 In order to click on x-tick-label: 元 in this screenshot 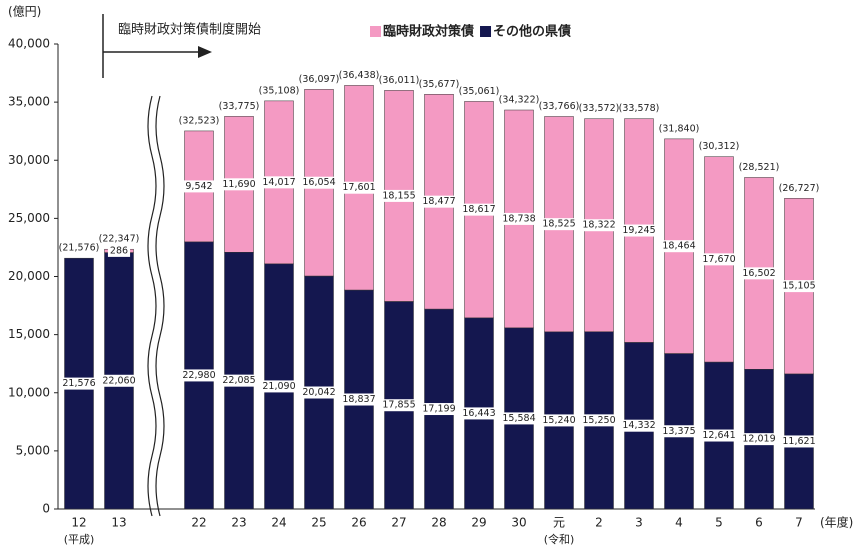, I will do `click(559, 523)`.